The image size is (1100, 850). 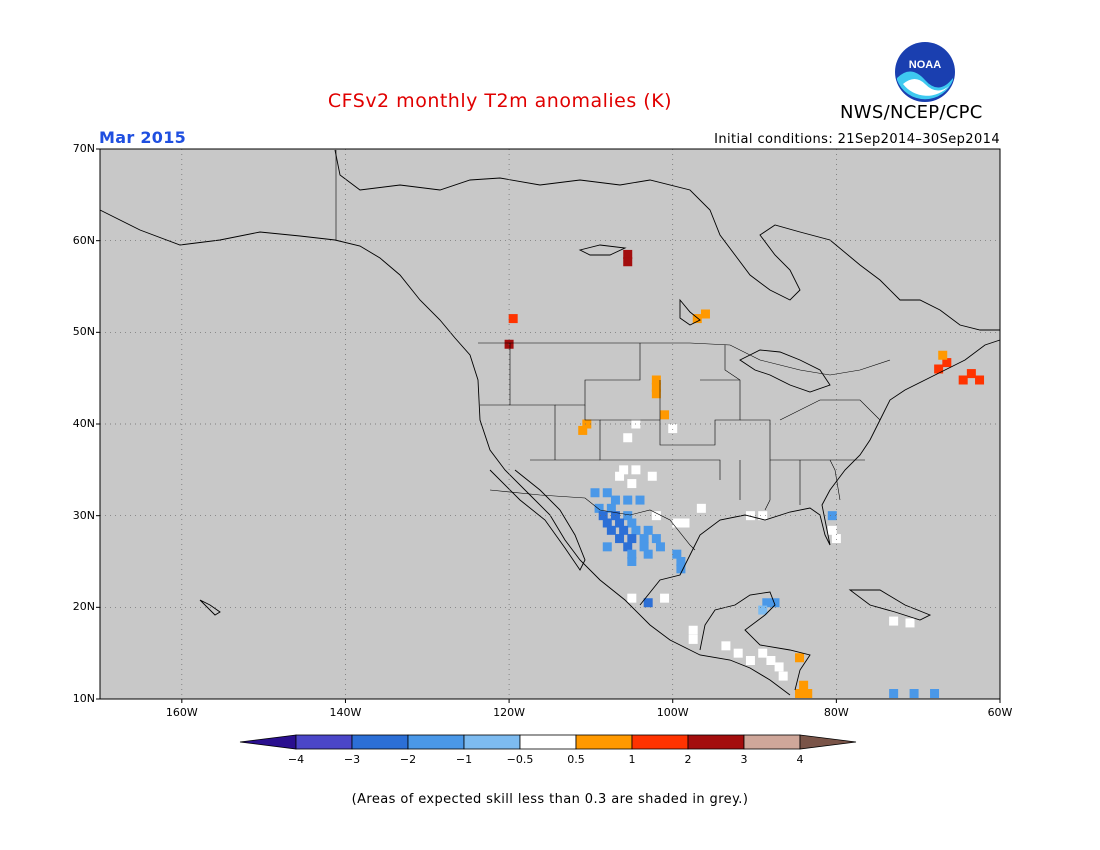 I want to click on map-title: CFSv2 monthly T2m anomalies (K), so click(x=500, y=101).